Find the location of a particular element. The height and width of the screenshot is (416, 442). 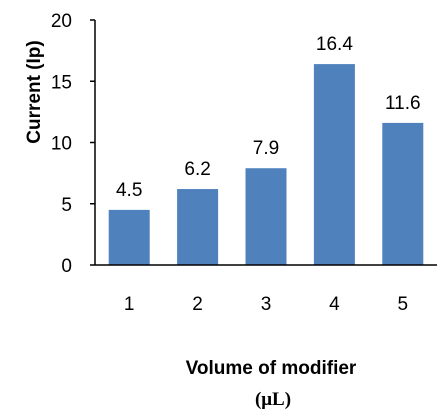

y-axis-label: Current (Ip) is located at coordinates (34, 91).